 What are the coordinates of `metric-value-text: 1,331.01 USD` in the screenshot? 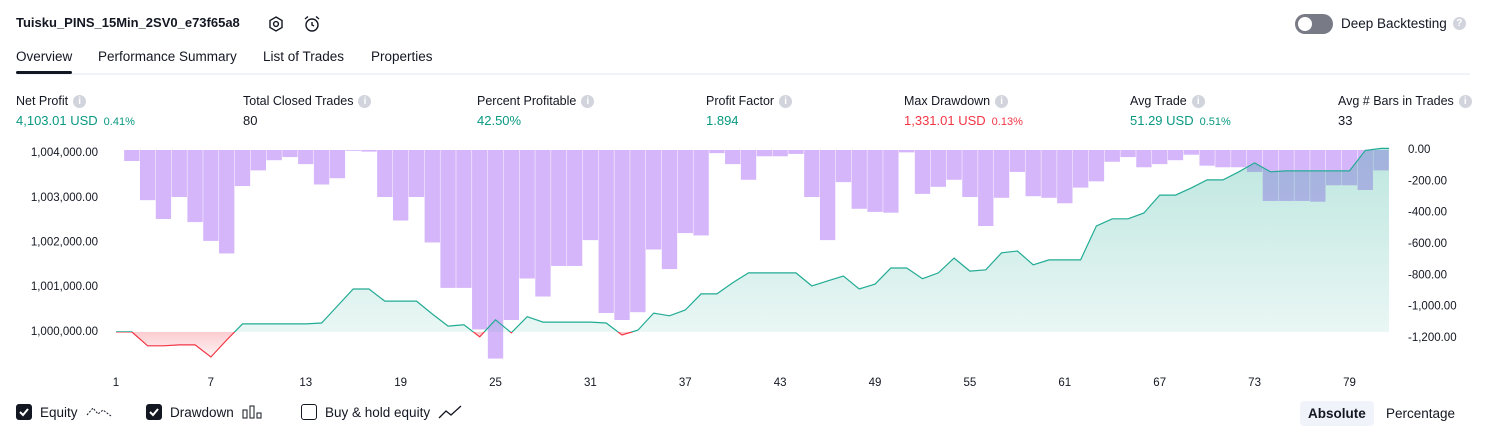 It's located at (945, 120).